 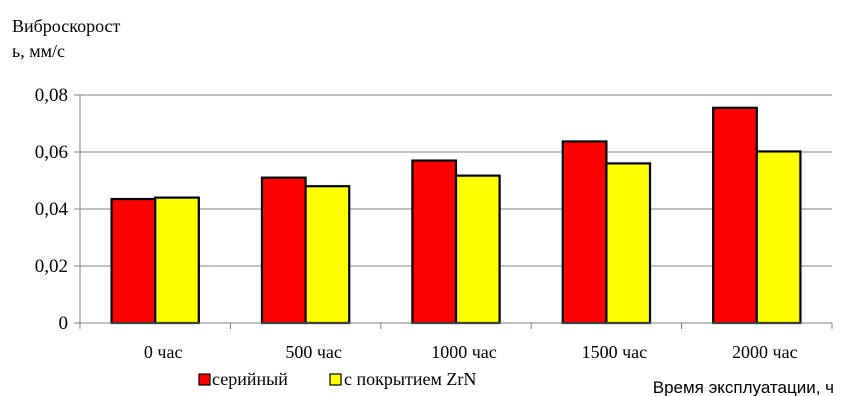 I want to click on y-tick-label: 0, so click(x=64, y=323).